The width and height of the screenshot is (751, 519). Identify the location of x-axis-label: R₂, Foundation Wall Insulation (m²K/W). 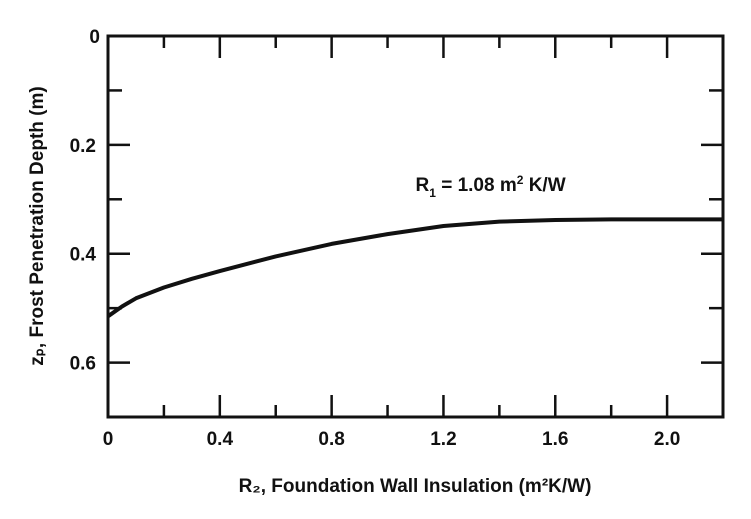
(415, 486).